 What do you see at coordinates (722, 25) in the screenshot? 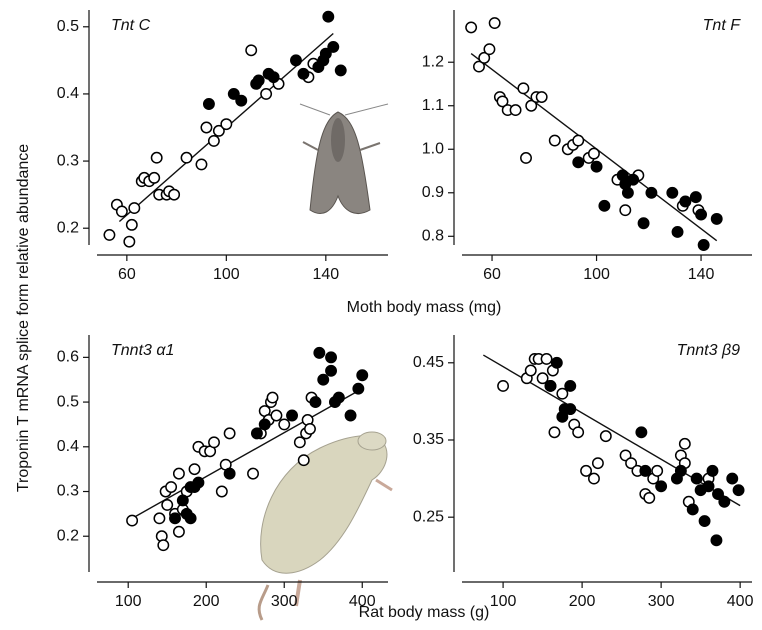
I see `panel-title: Tnt F` at bounding box center [722, 25].